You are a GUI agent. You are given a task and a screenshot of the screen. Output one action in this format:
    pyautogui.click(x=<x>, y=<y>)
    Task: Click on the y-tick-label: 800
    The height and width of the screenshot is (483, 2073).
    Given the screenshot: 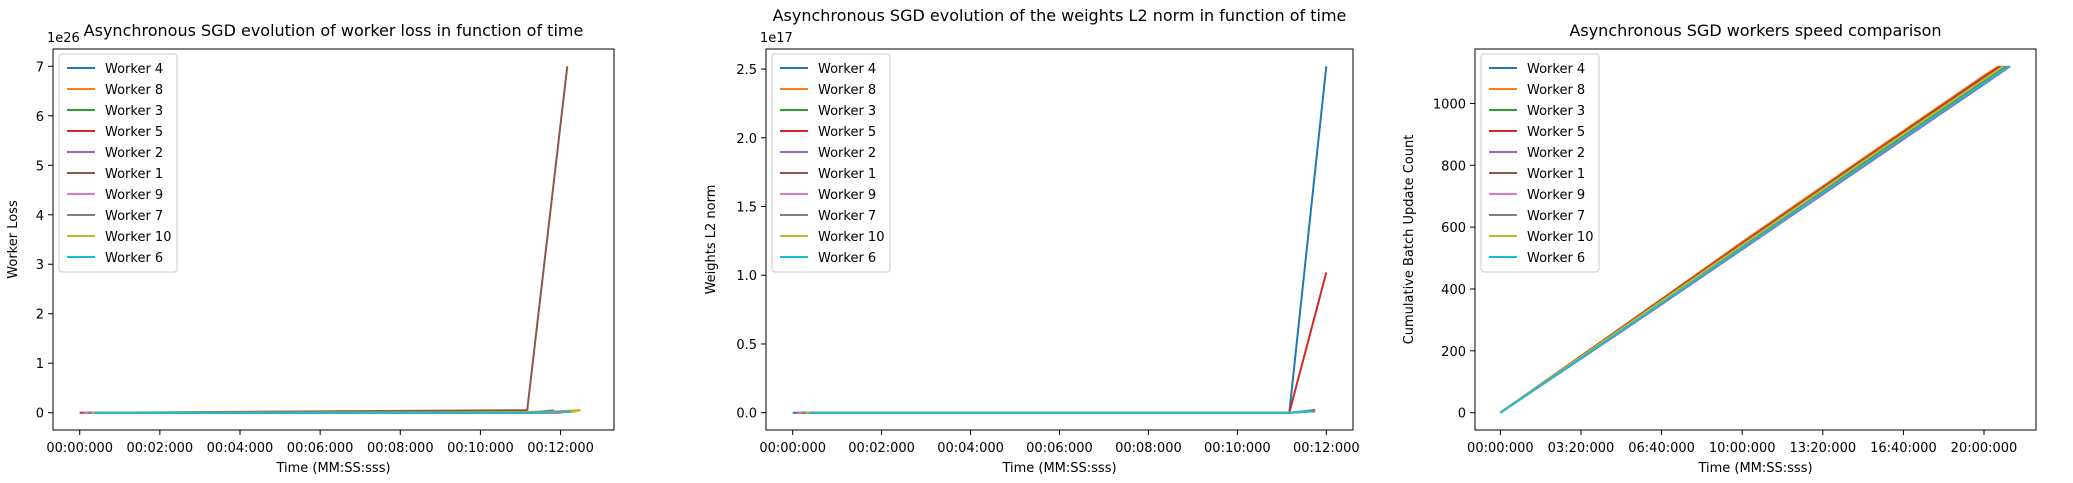 What is the action you would take?
    pyautogui.click(x=1453, y=166)
    